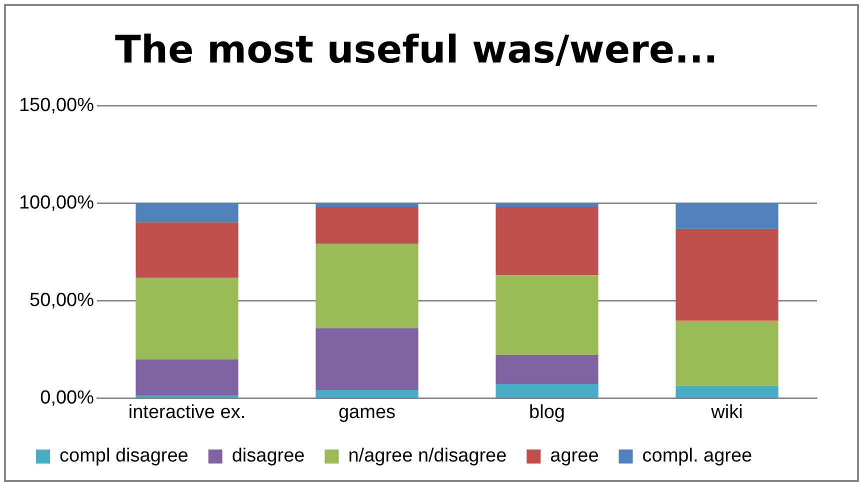  I want to click on x-tick-label: interactive ex., so click(187, 412).